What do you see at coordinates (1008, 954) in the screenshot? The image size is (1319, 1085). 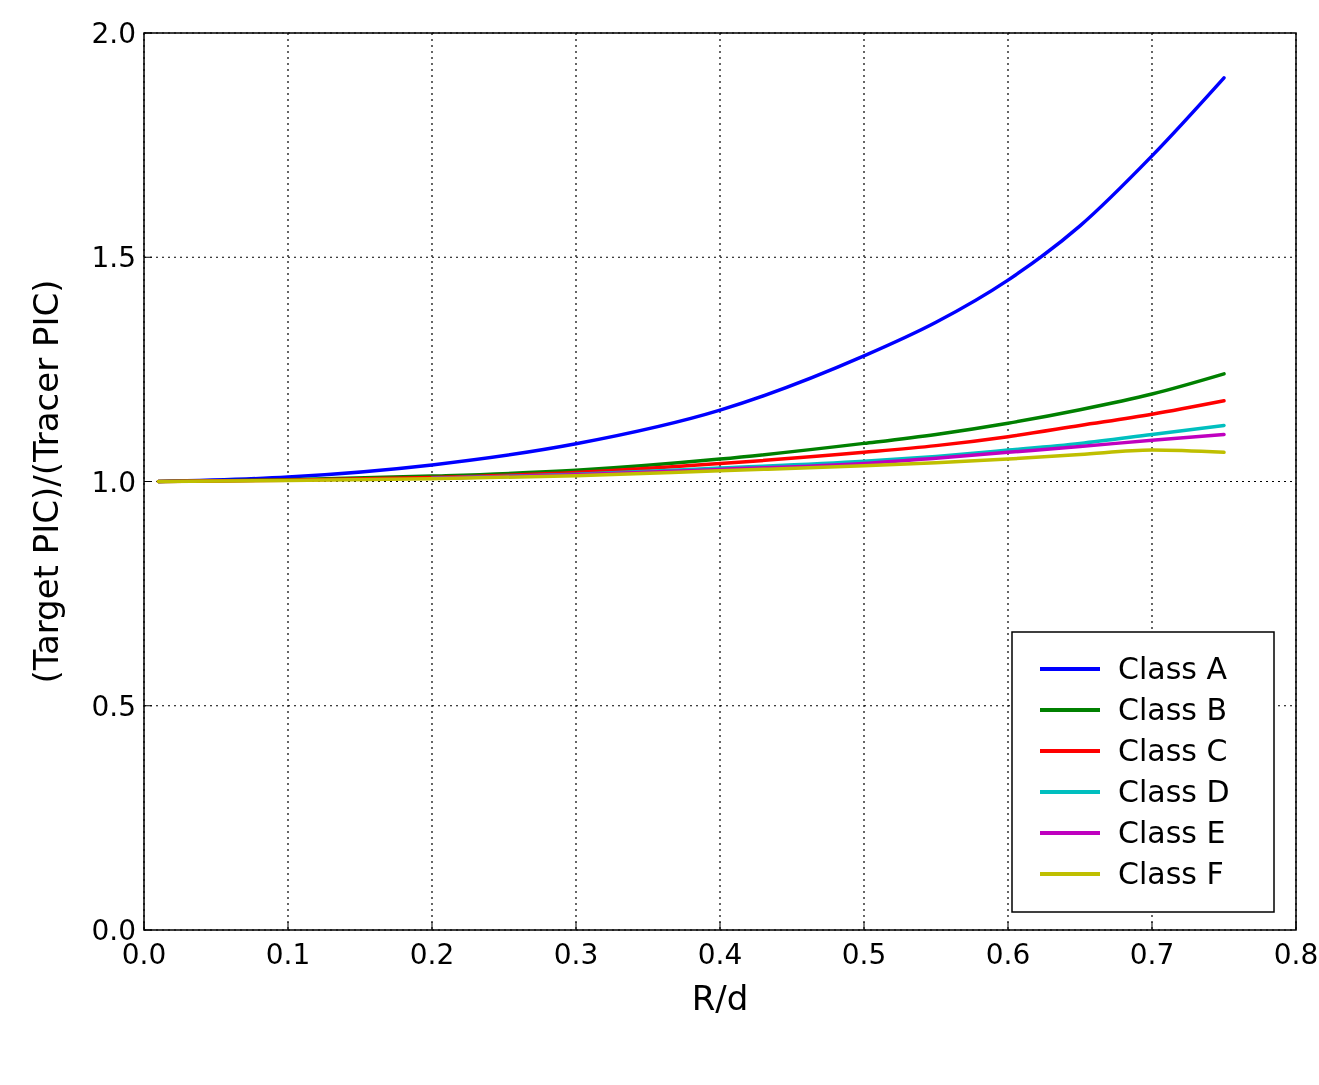 I see `x-tick-label: 0.6` at bounding box center [1008, 954].